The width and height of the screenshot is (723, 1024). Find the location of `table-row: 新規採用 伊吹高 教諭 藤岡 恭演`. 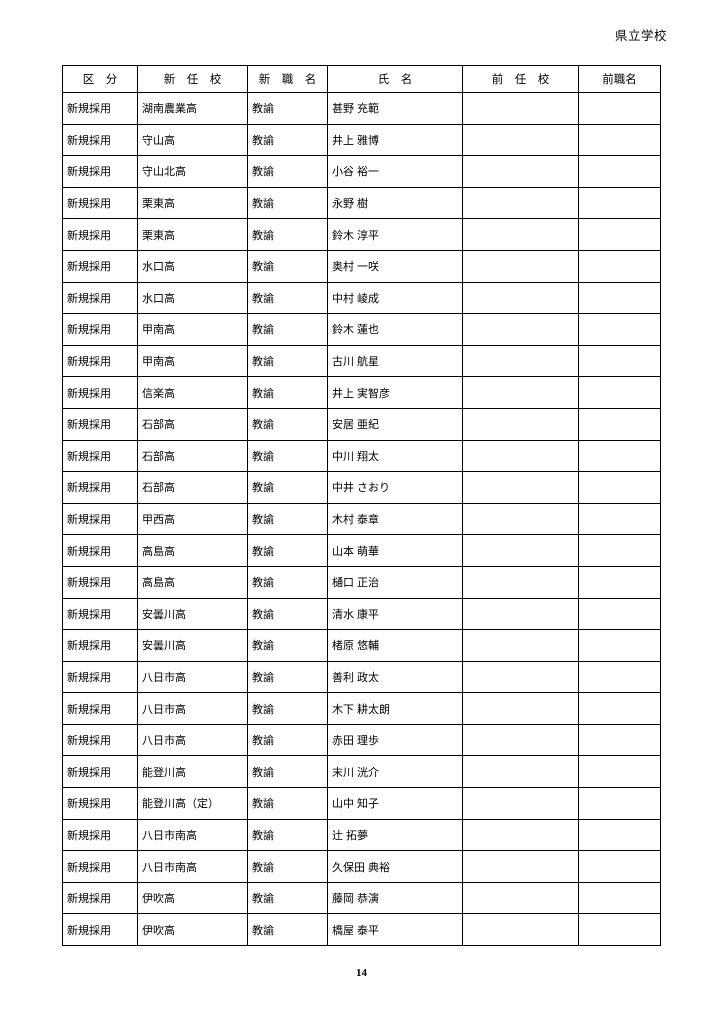

table-row: 新規採用 伊吹高 教諭 藤岡 恭演 is located at coordinates (361, 898).